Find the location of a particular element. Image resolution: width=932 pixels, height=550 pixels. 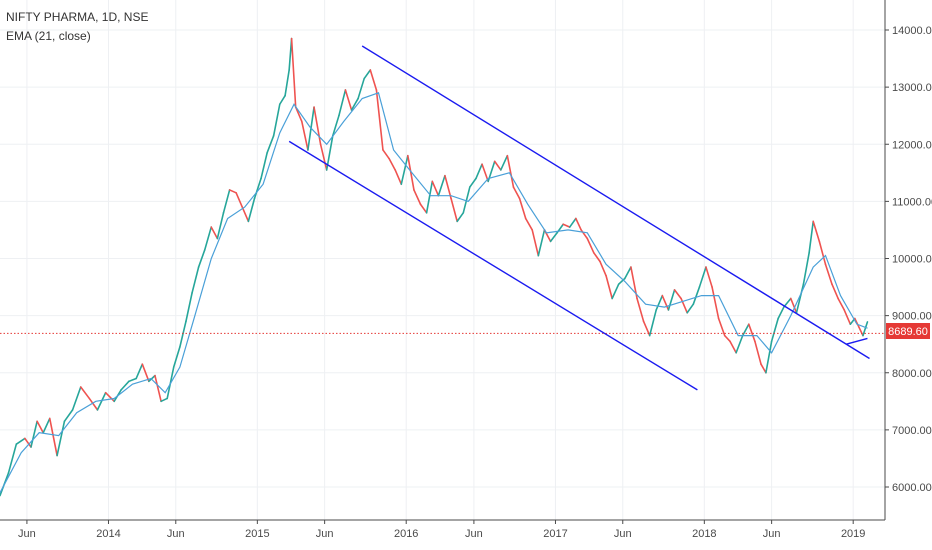

current-price-label-text: 8689.60 is located at coordinates (908, 332).